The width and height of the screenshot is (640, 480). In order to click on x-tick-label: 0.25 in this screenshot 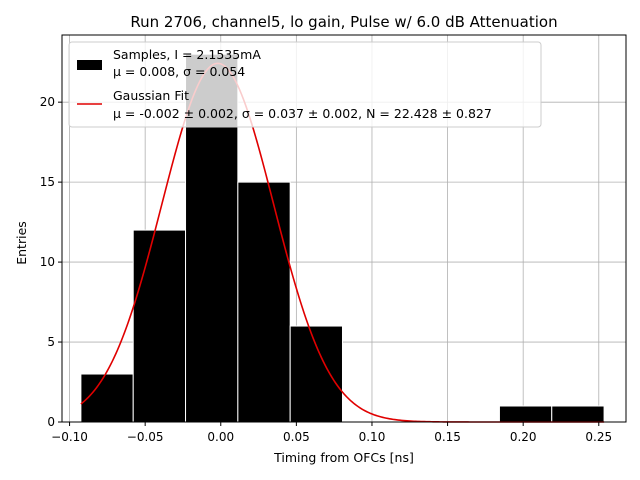, I will do `click(598, 437)`.